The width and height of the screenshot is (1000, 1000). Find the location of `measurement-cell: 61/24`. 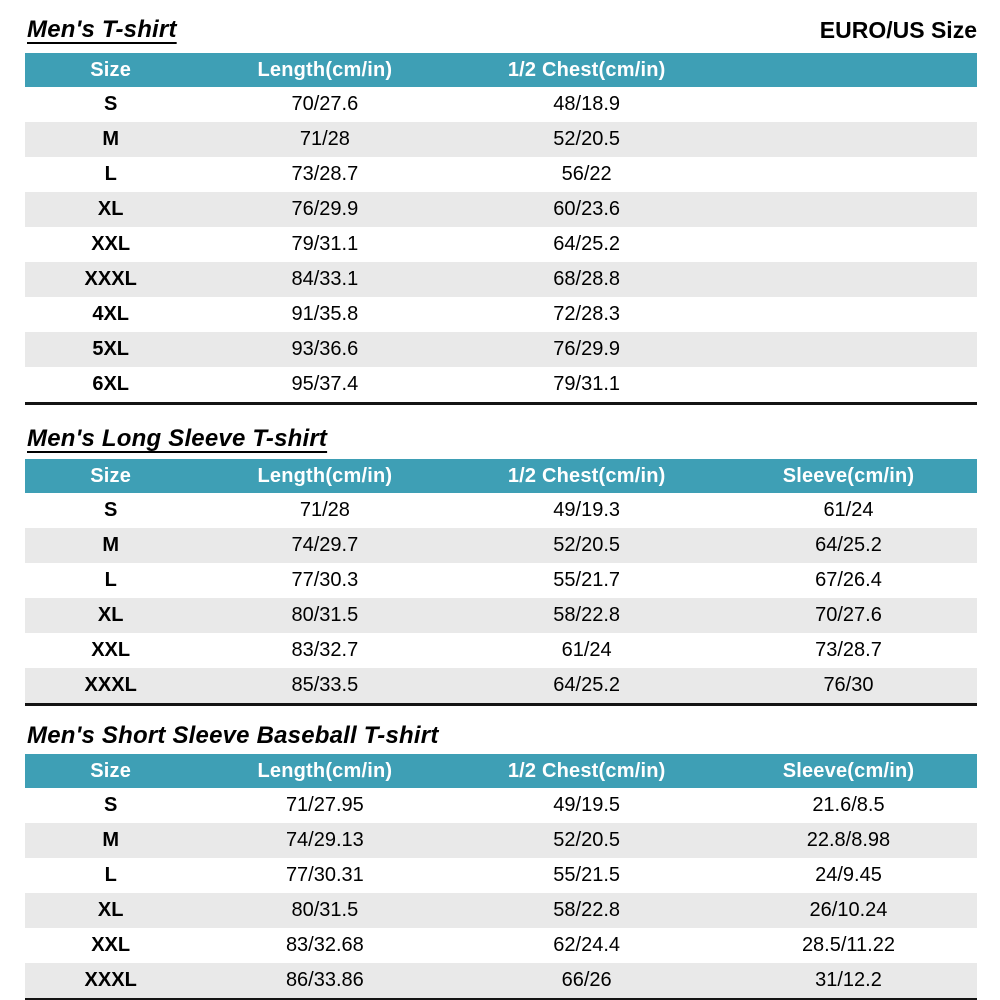

measurement-cell: 61/24 is located at coordinates (586, 650).